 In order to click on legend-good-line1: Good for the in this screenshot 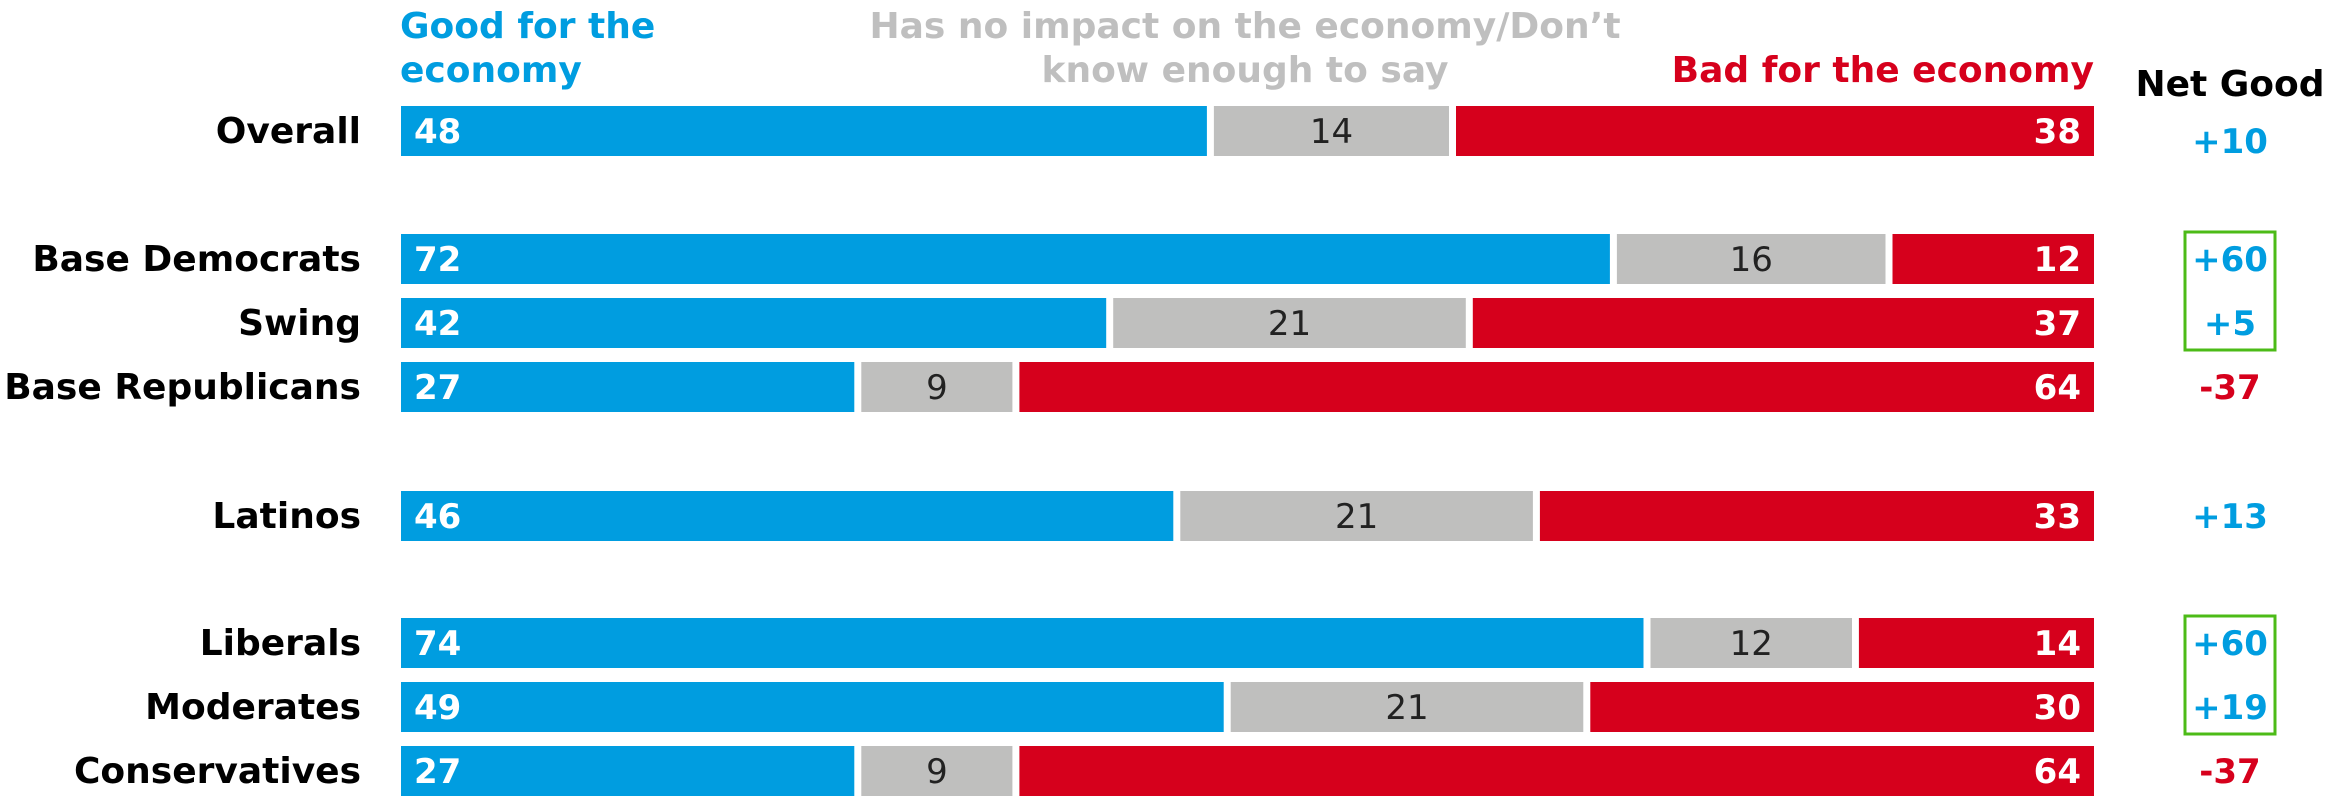, I will do `click(527, 26)`.